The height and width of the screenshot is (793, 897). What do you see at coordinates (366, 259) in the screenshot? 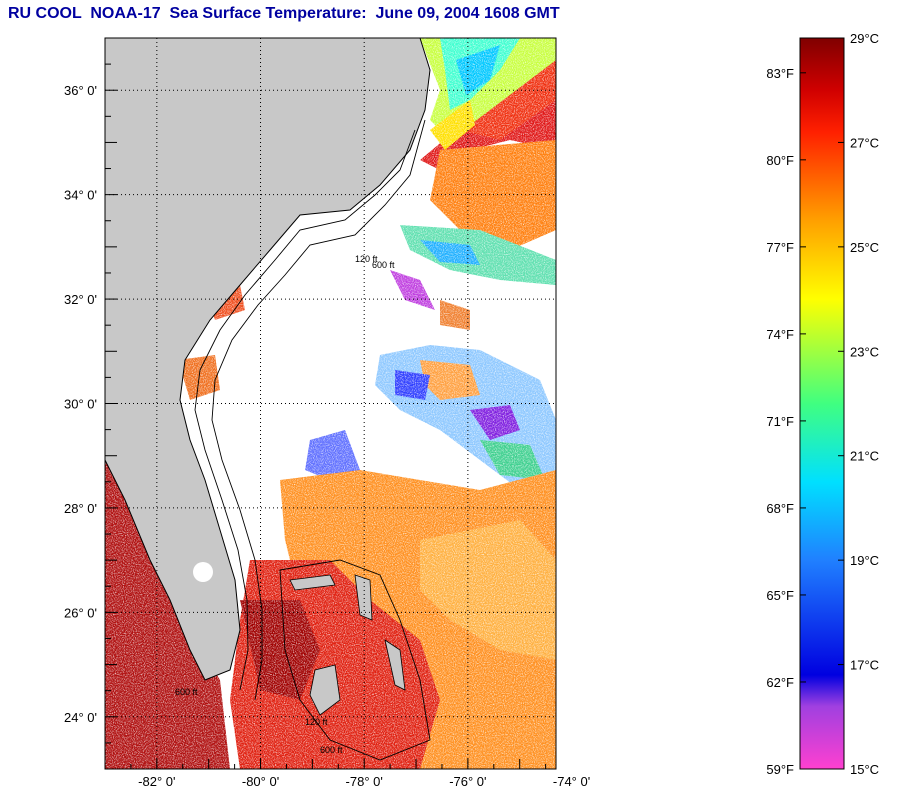
I see `contour-label-120: 120 ft` at bounding box center [366, 259].